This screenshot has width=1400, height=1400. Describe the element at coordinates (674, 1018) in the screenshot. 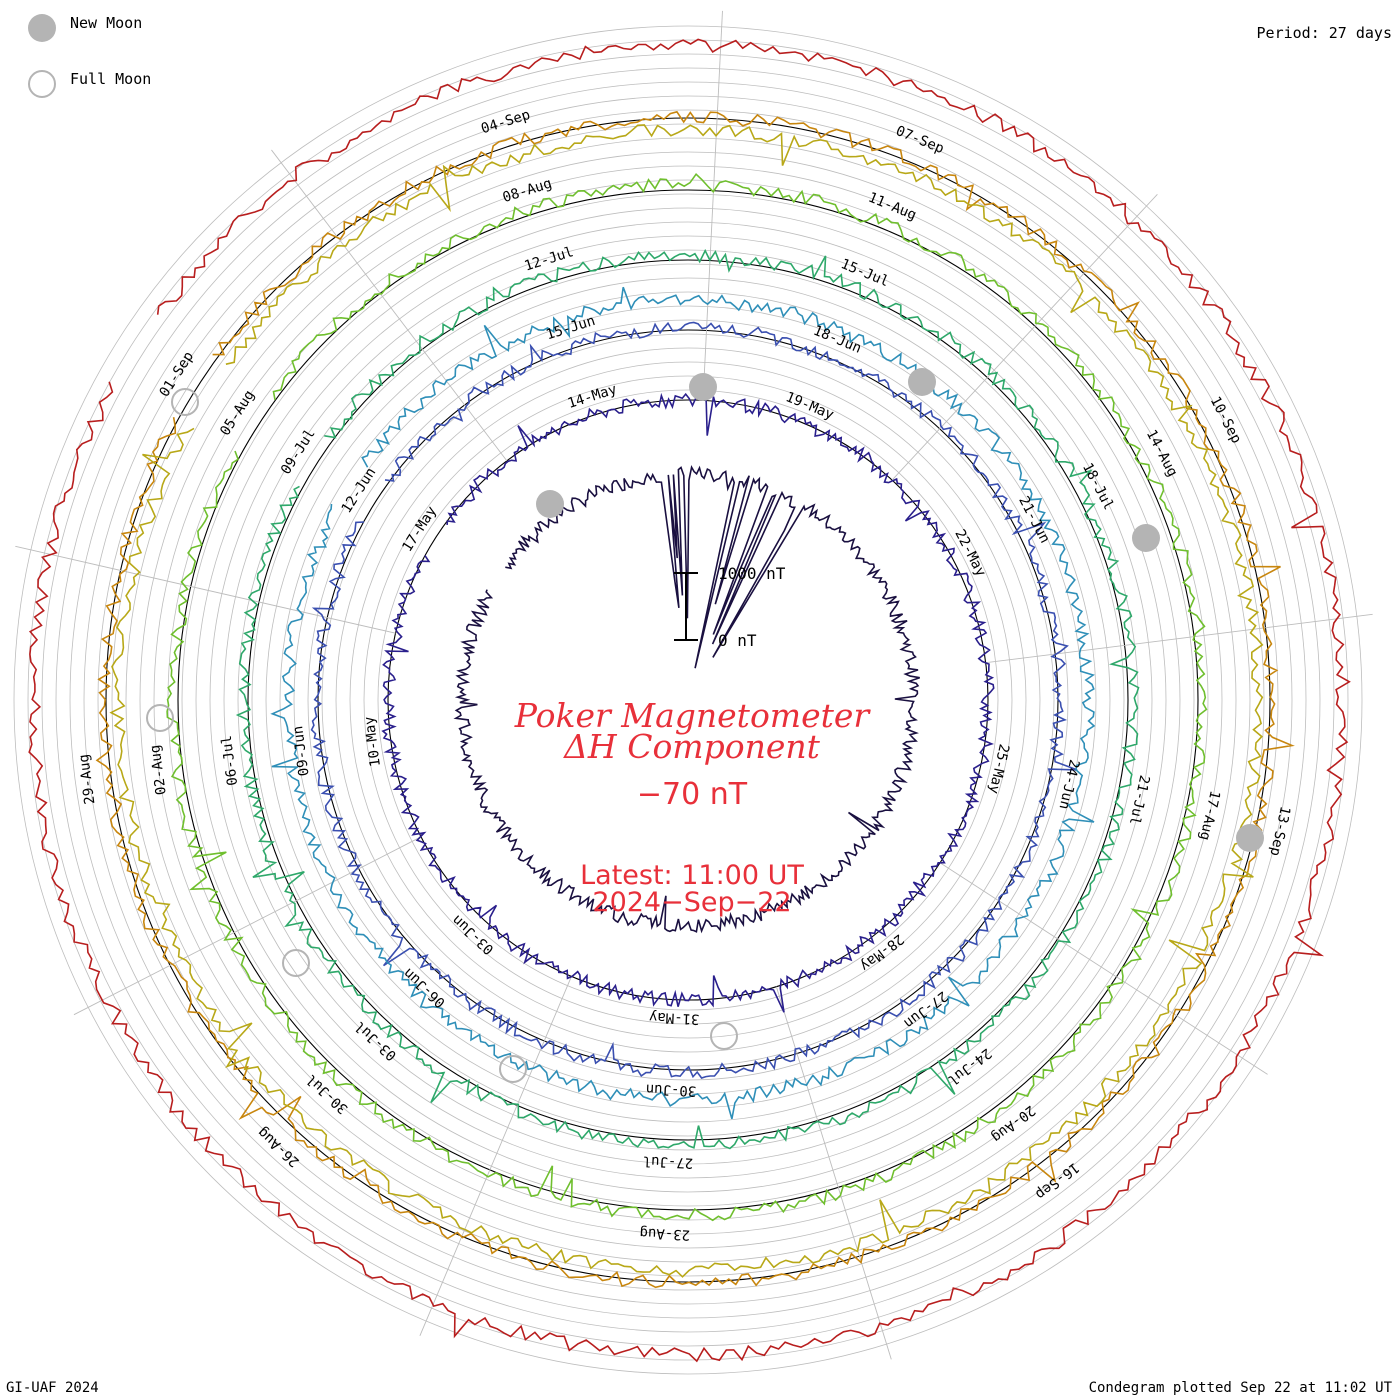

I see `date-label: 31-May` at that location.